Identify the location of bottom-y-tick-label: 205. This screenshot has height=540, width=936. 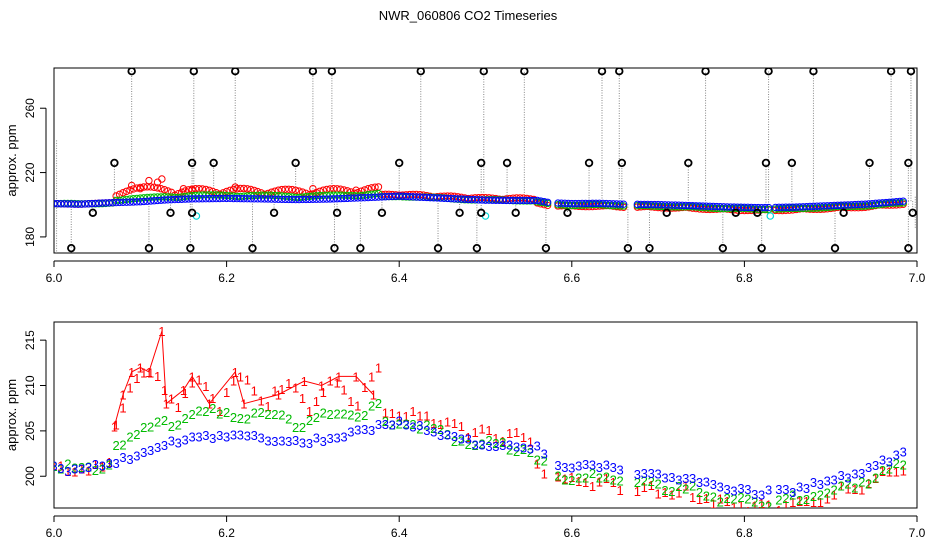
(30, 431).